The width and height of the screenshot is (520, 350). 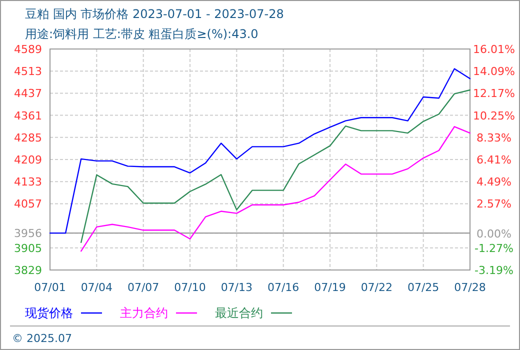 What do you see at coordinates (494, 182) in the screenshot?
I see `y2-tick-label: 4.49%` at bounding box center [494, 182].